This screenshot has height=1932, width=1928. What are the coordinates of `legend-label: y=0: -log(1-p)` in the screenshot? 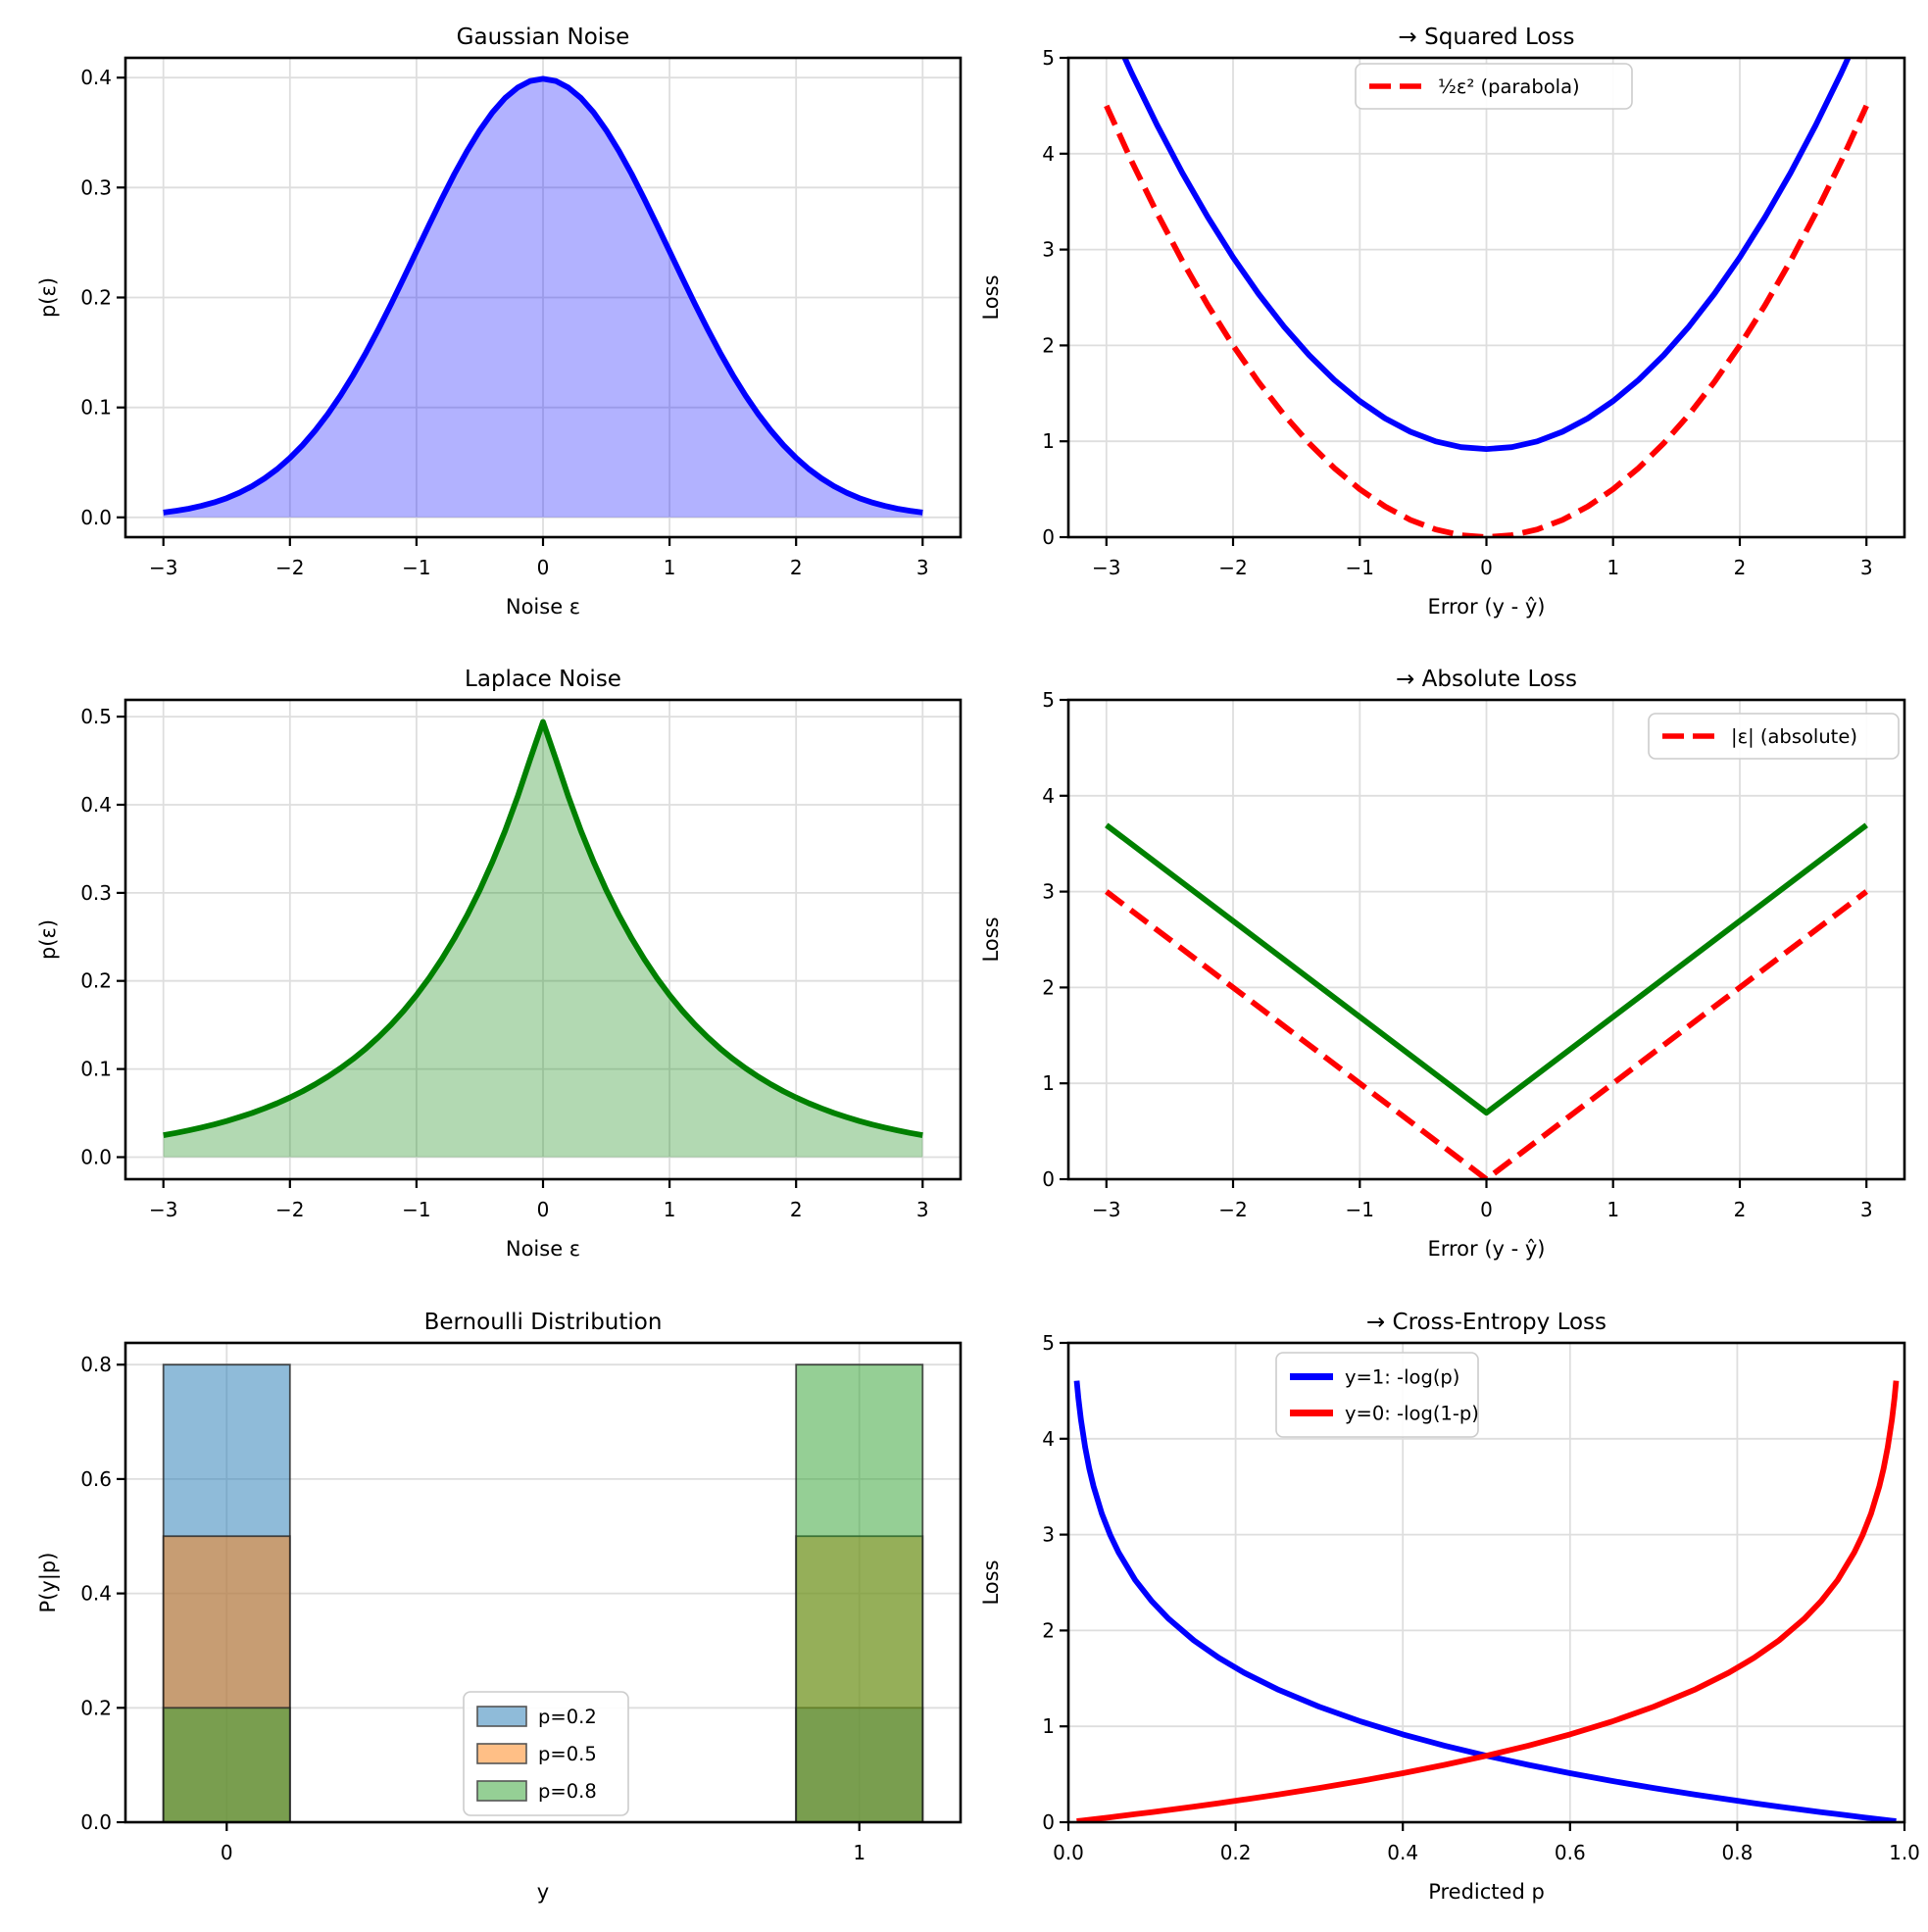 It's located at (1412, 1414).